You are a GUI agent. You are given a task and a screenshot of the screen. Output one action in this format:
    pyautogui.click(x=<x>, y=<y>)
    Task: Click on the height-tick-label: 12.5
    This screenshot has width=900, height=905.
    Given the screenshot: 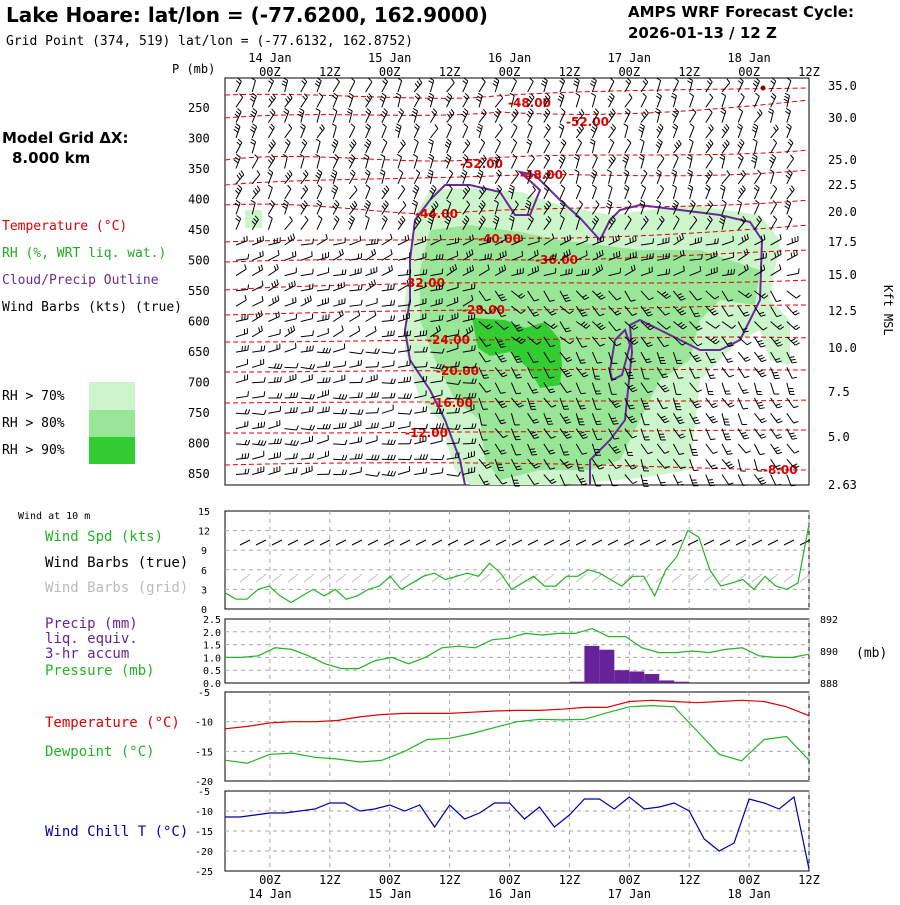 What is the action you would take?
    pyautogui.click(x=842, y=311)
    